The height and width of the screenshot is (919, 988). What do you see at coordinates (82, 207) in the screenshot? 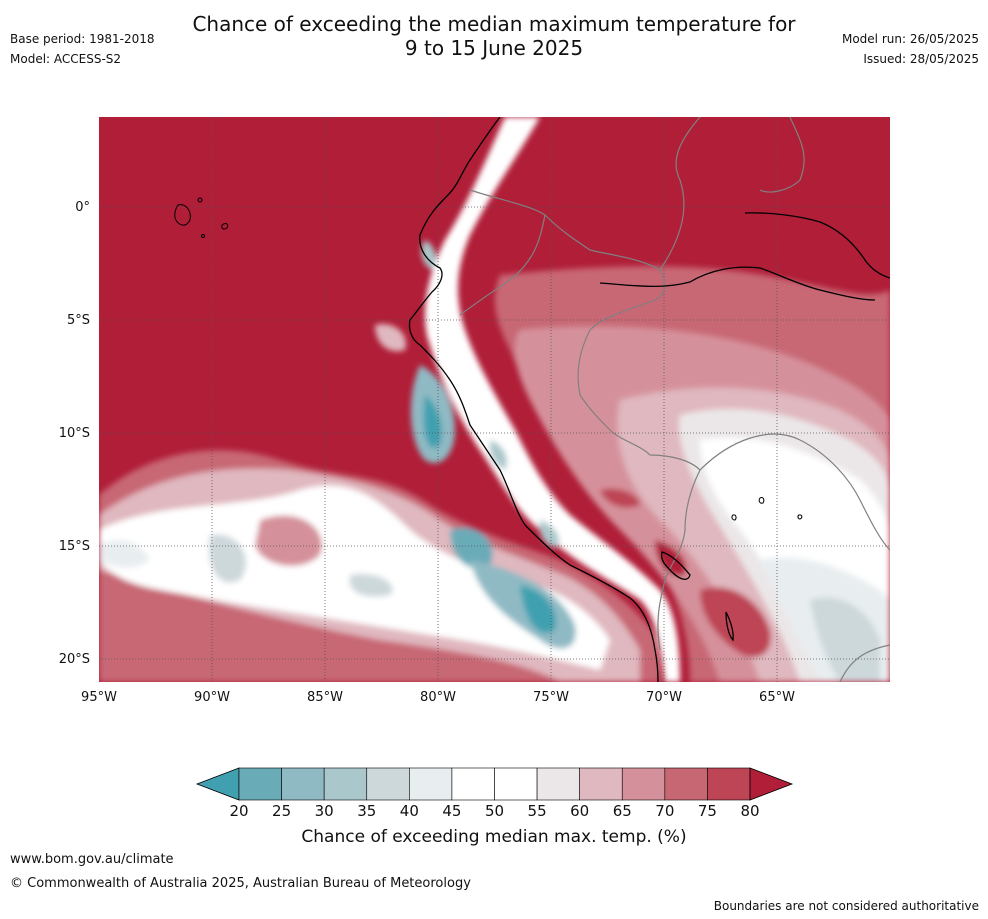
I see `lat-label-0: 0°` at bounding box center [82, 207].